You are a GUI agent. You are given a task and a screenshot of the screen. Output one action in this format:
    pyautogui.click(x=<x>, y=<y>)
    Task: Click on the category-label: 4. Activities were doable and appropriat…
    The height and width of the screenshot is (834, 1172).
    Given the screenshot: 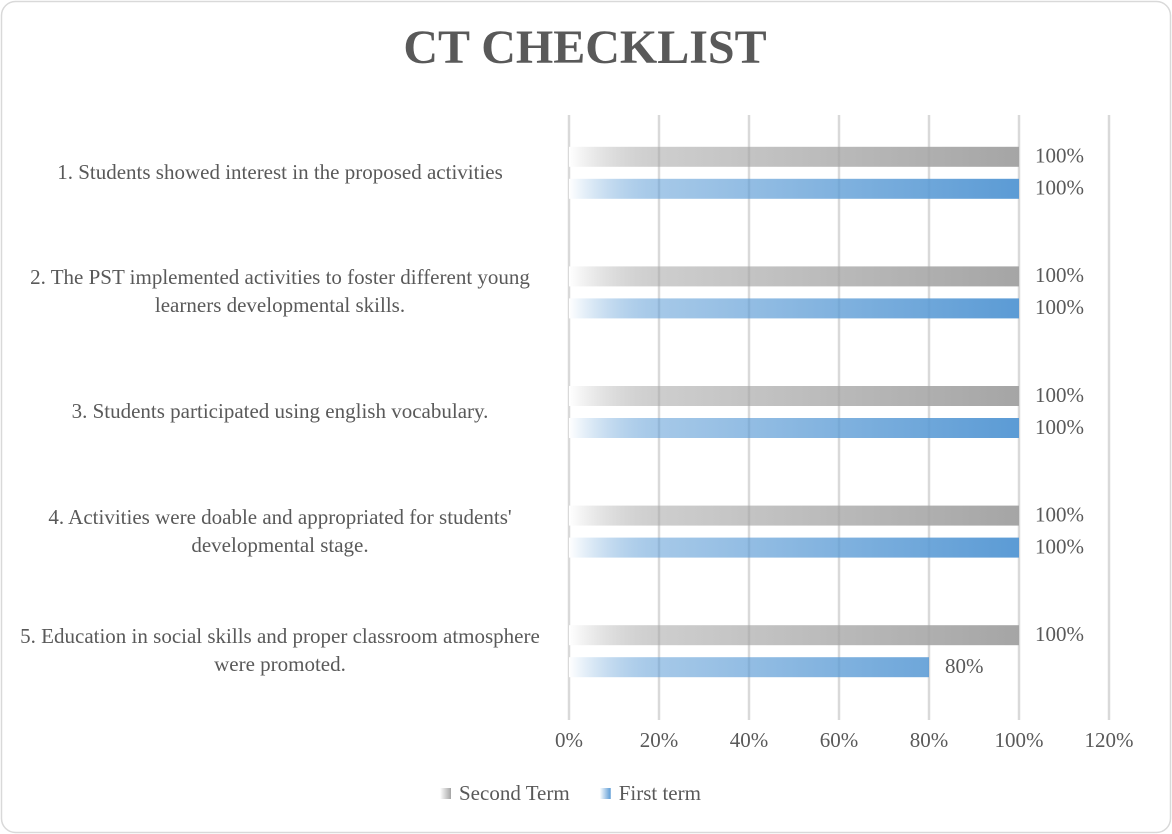 What is the action you would take?
    pyautogui.click(x=280, y=530)
    